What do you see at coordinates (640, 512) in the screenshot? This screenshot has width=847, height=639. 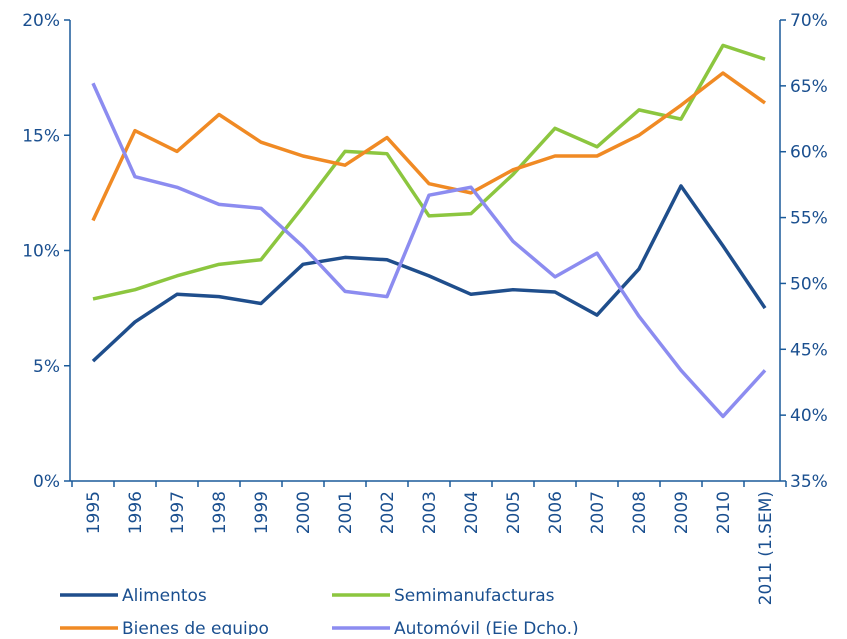 I see `x-tick-label: 2008` at bounding box center [640, 512].